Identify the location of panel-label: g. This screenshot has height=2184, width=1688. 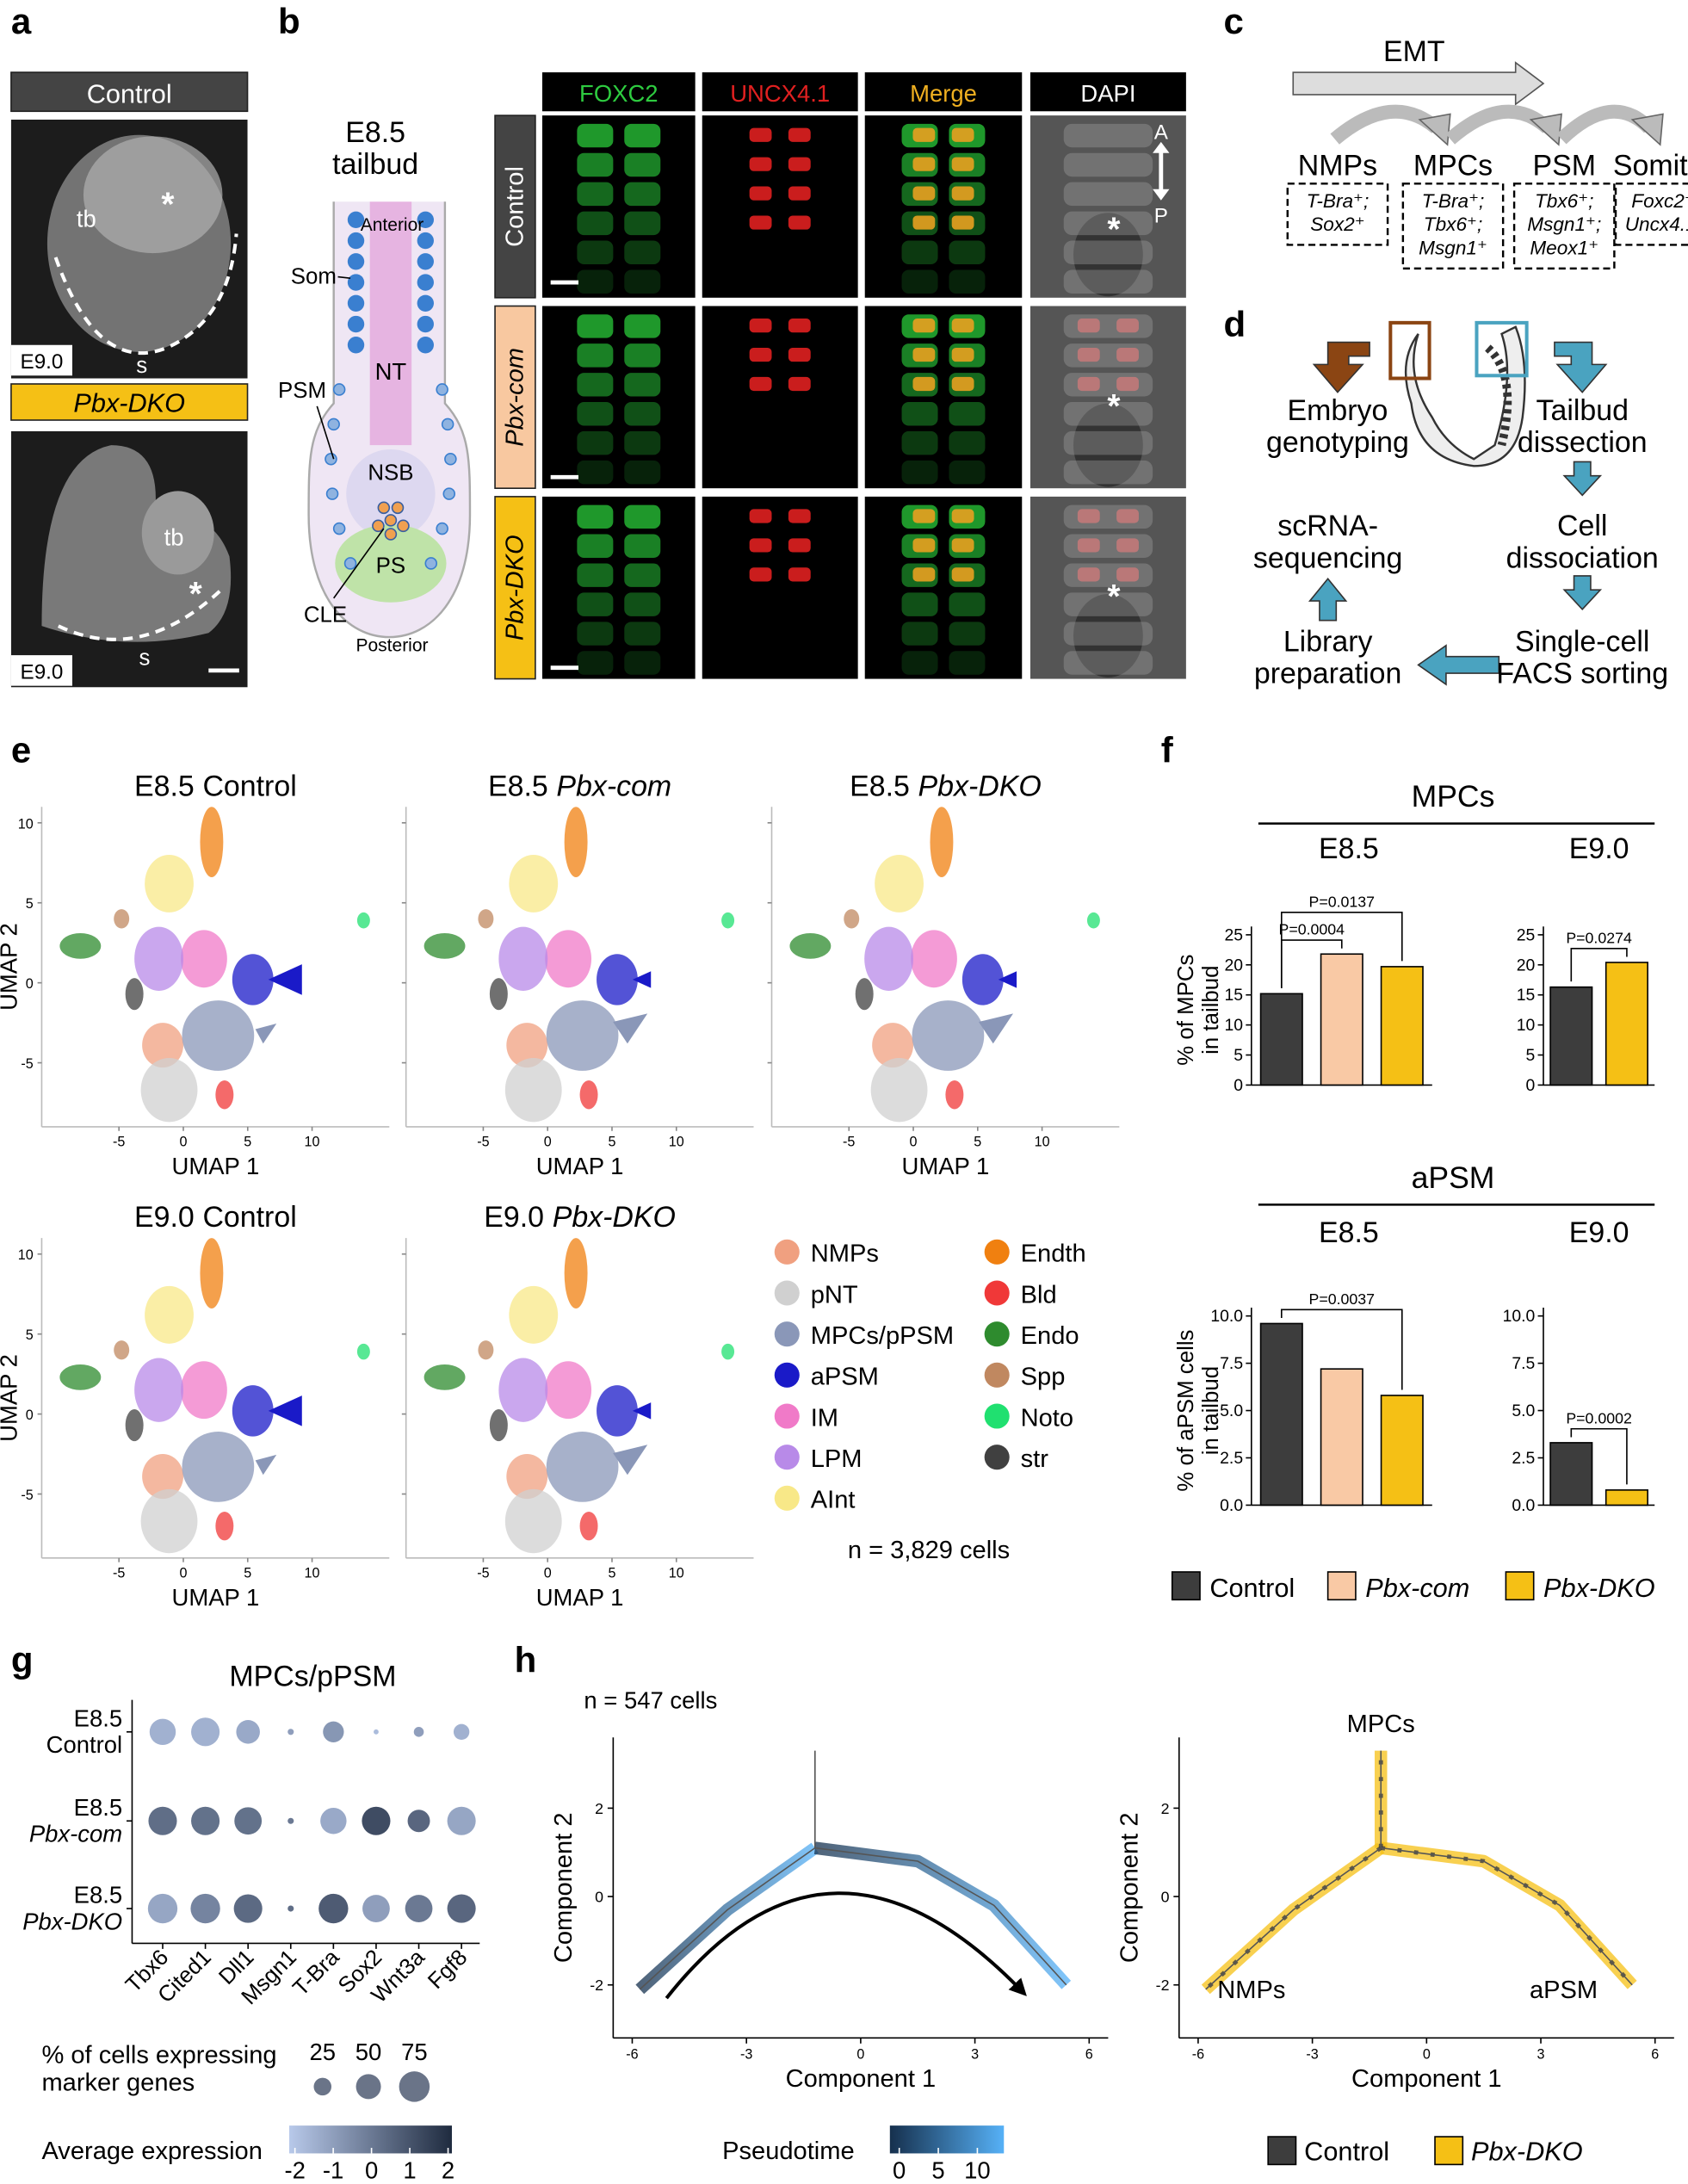
(22, 1660).